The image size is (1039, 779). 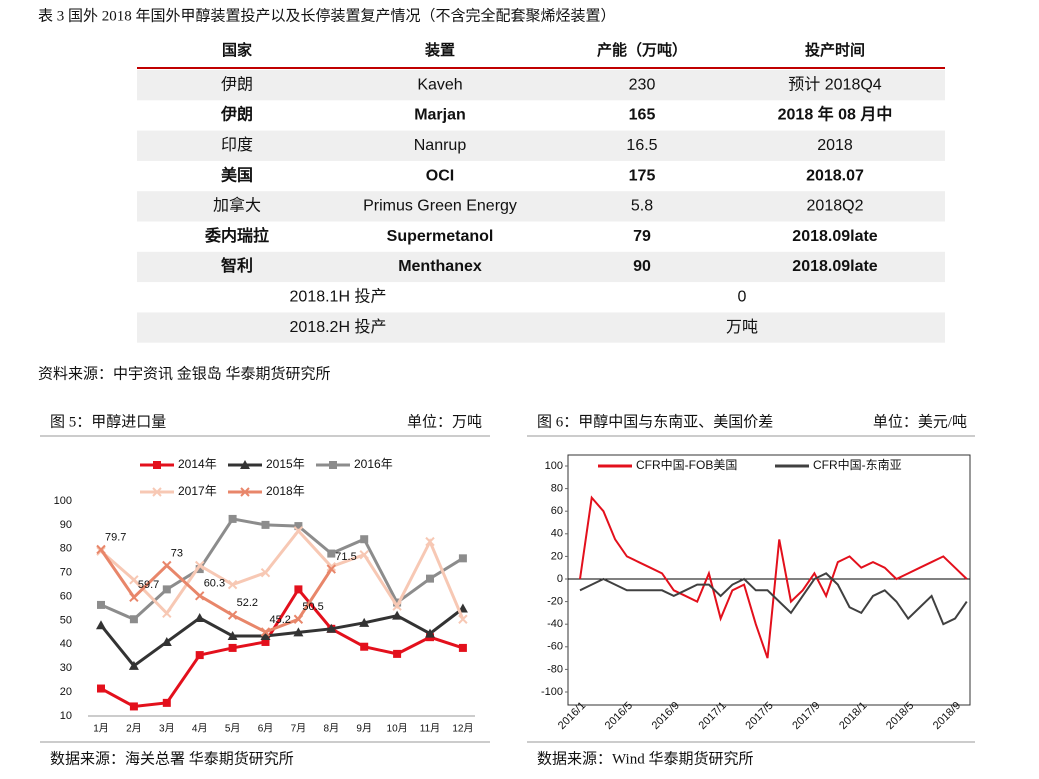 I want to click on plot-frame, so click(x=769, y=580).